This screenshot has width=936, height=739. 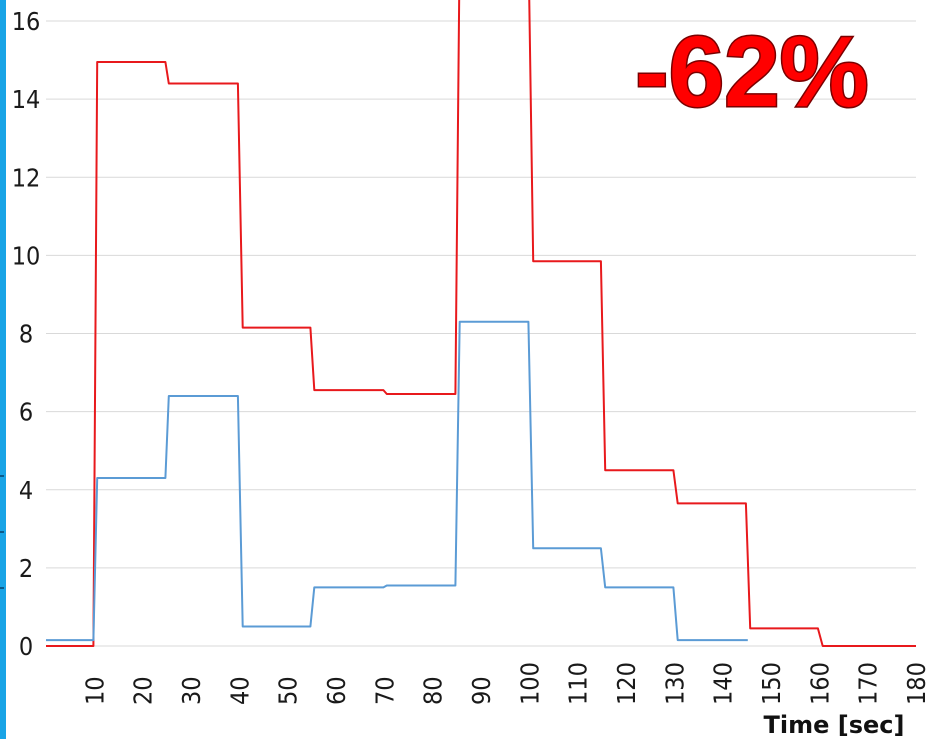 What do you see at coordinates (26, 99) in the screenshot?
I see `y-tick-label: 14` at bounding box center [26, 99].